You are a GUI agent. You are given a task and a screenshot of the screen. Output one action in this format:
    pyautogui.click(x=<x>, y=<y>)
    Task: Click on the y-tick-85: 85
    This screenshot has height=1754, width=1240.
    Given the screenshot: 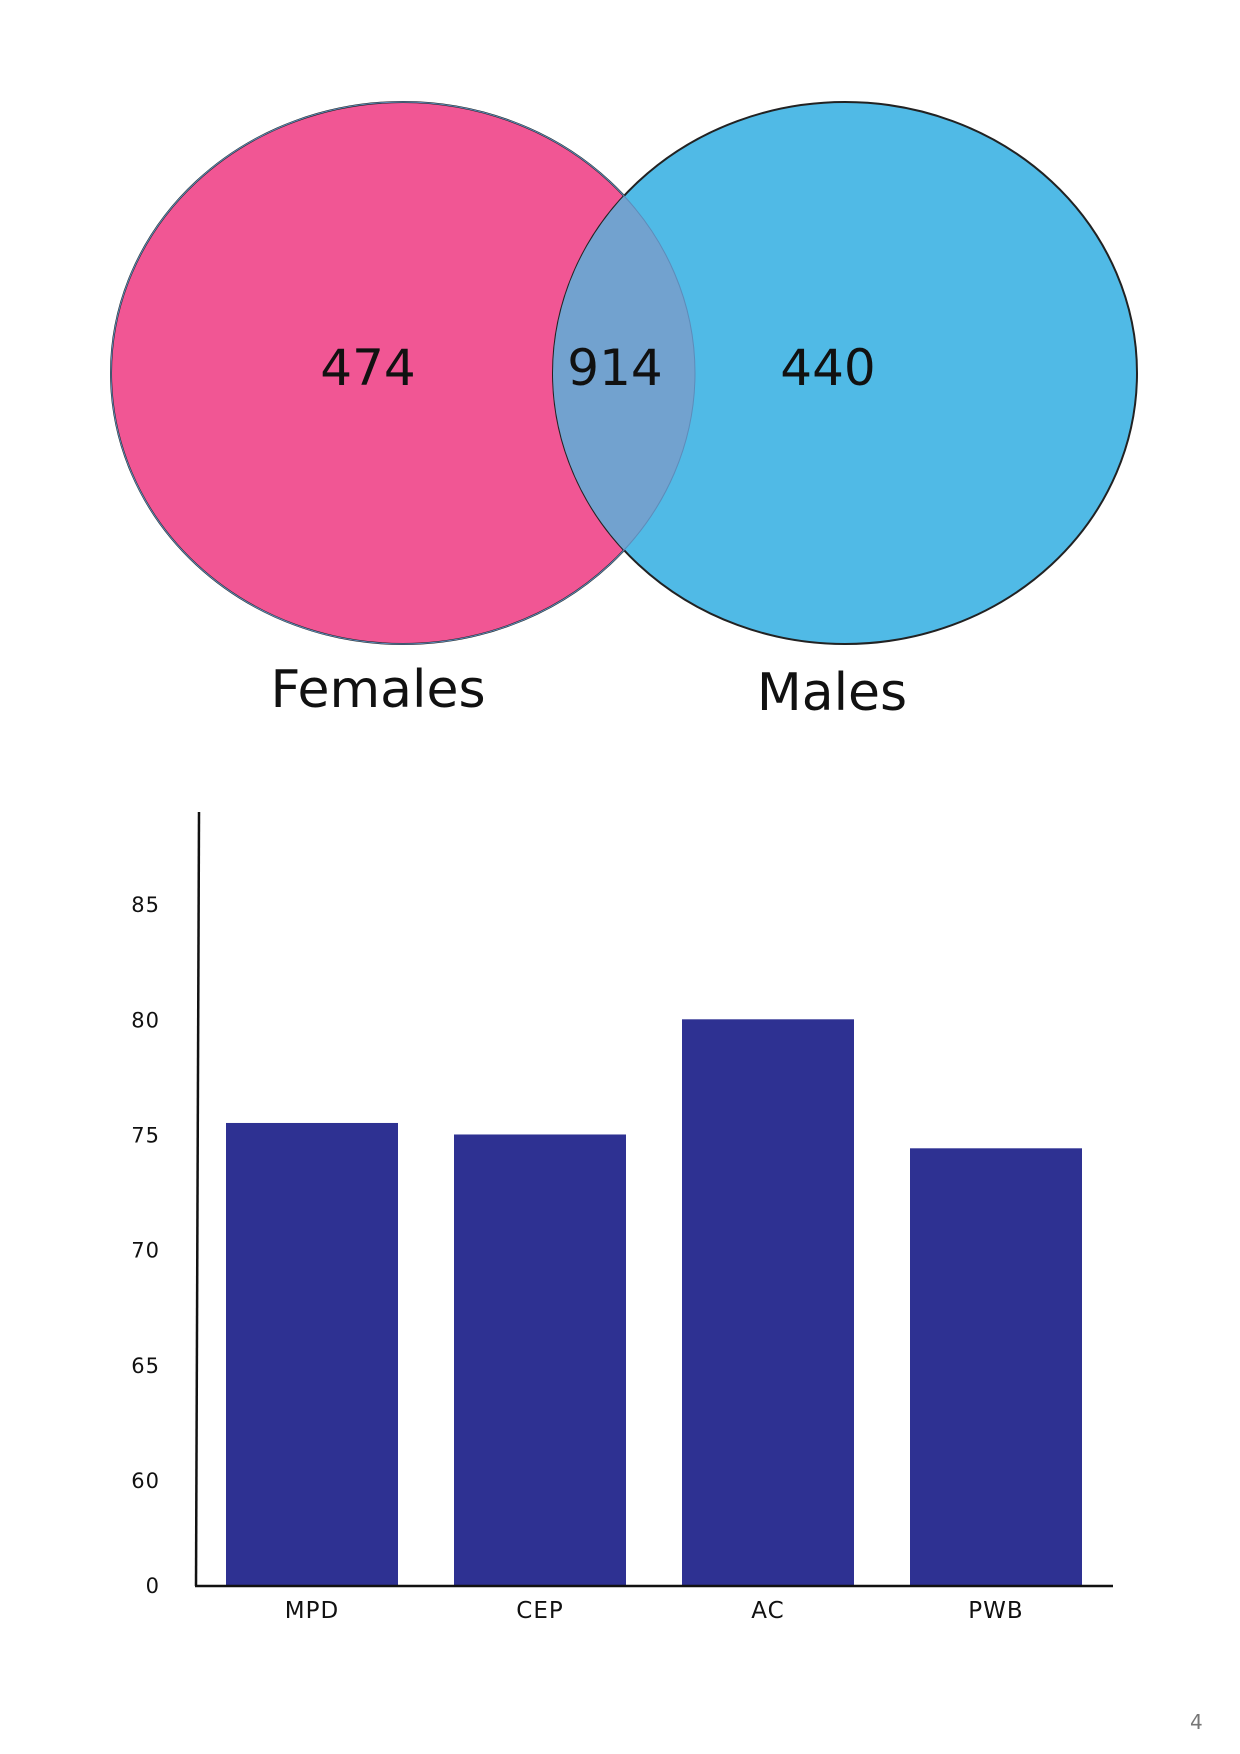 What is the action you would take?
    pyautogui.click(x=145, y=905)
    